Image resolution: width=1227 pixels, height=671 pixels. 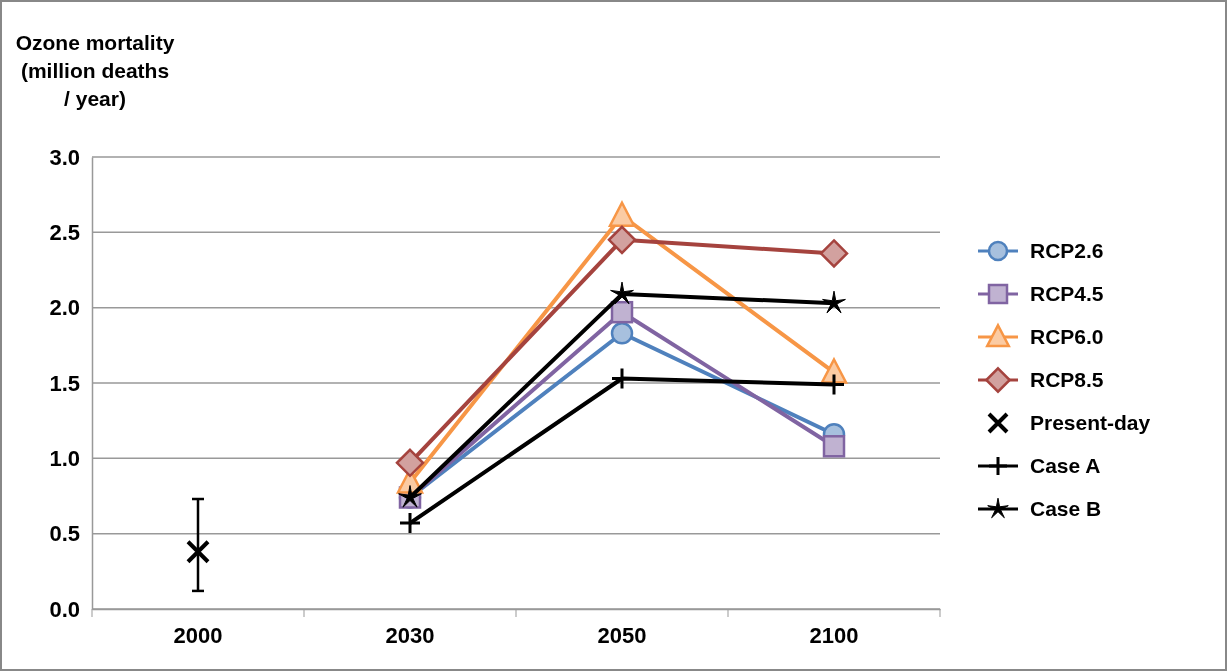 I want to click on legend-label: Case B, so click(x=1066, y=509).